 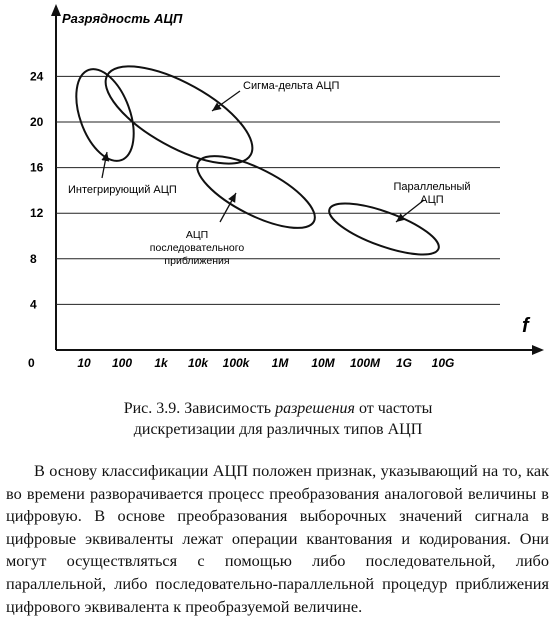 What do you see at coordinates (228, 207) in the screenshot?
I see `arrow-successive-approximation` at bounding box center [228, 207].